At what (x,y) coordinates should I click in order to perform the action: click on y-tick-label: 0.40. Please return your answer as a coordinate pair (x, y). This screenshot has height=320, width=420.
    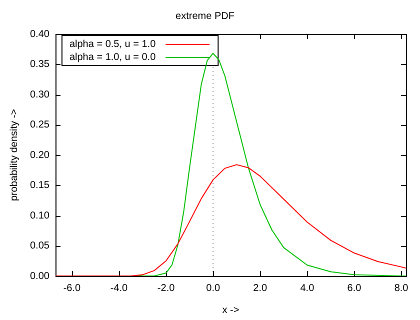
    Looking at the image, I should click on (40, 34).